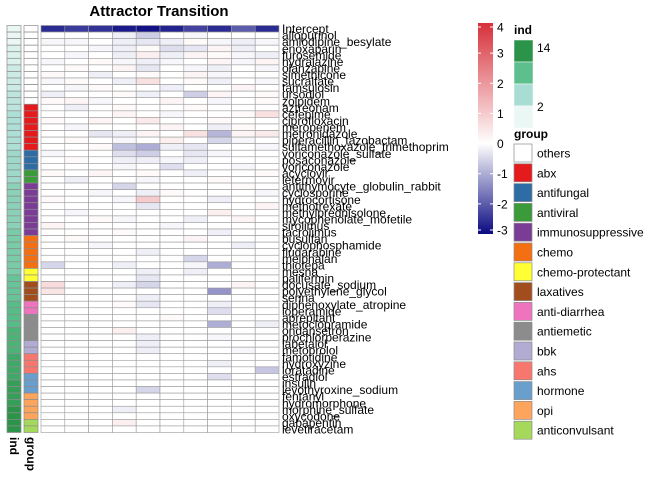  I want to click on row-label: metoclopramide, so click(325, 324).